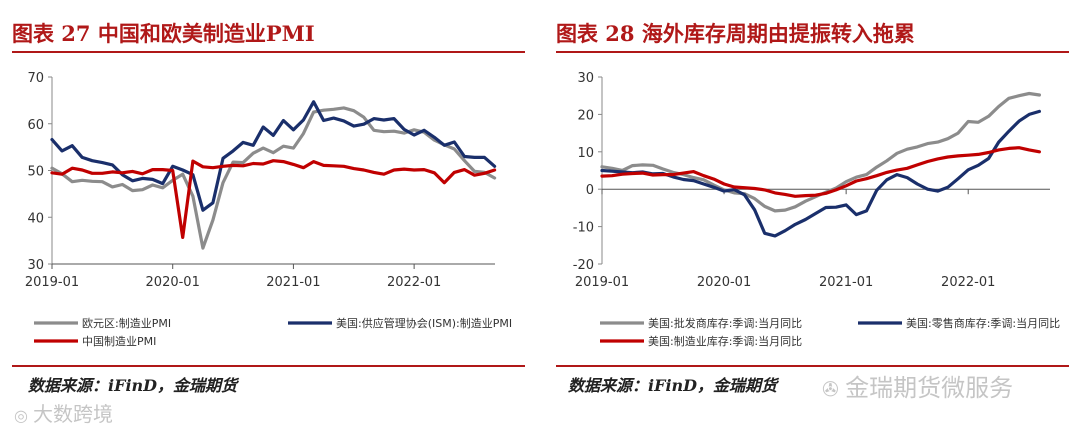 This screenshot has height=428, width=1080. Describe the element at coordinates (585, 153) in the screenshot. I see `y-tick-label: 10` at that location.